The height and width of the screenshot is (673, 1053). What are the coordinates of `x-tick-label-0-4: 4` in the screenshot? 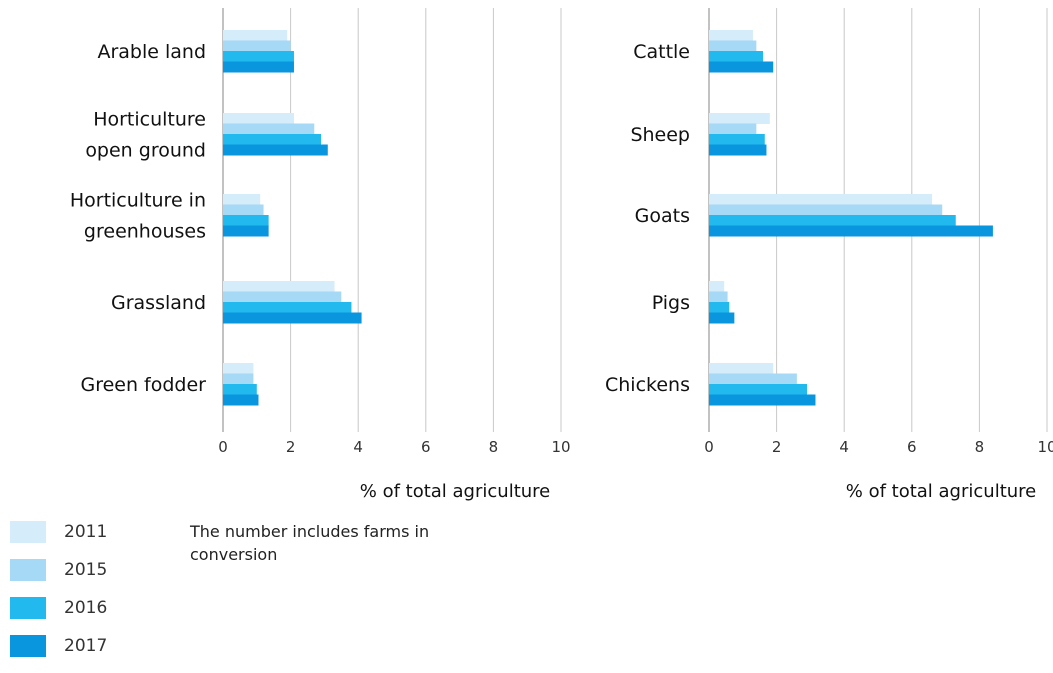 It's located at (358, 447).